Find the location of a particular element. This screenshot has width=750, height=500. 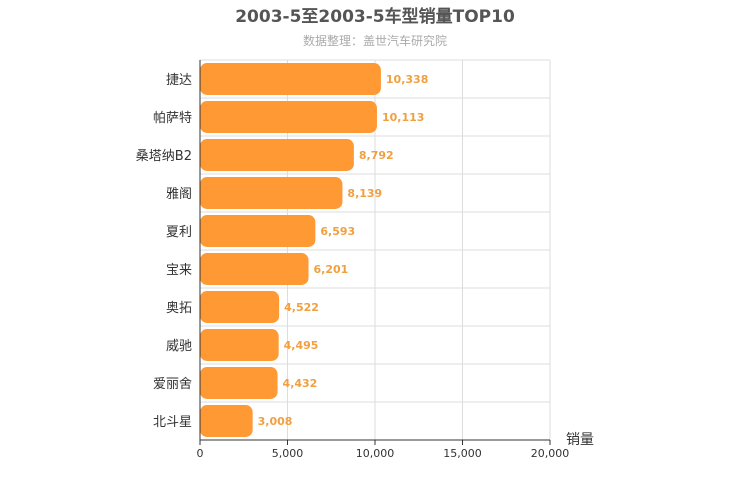

data-label: 4,522 is located at coordinates (301, 307).